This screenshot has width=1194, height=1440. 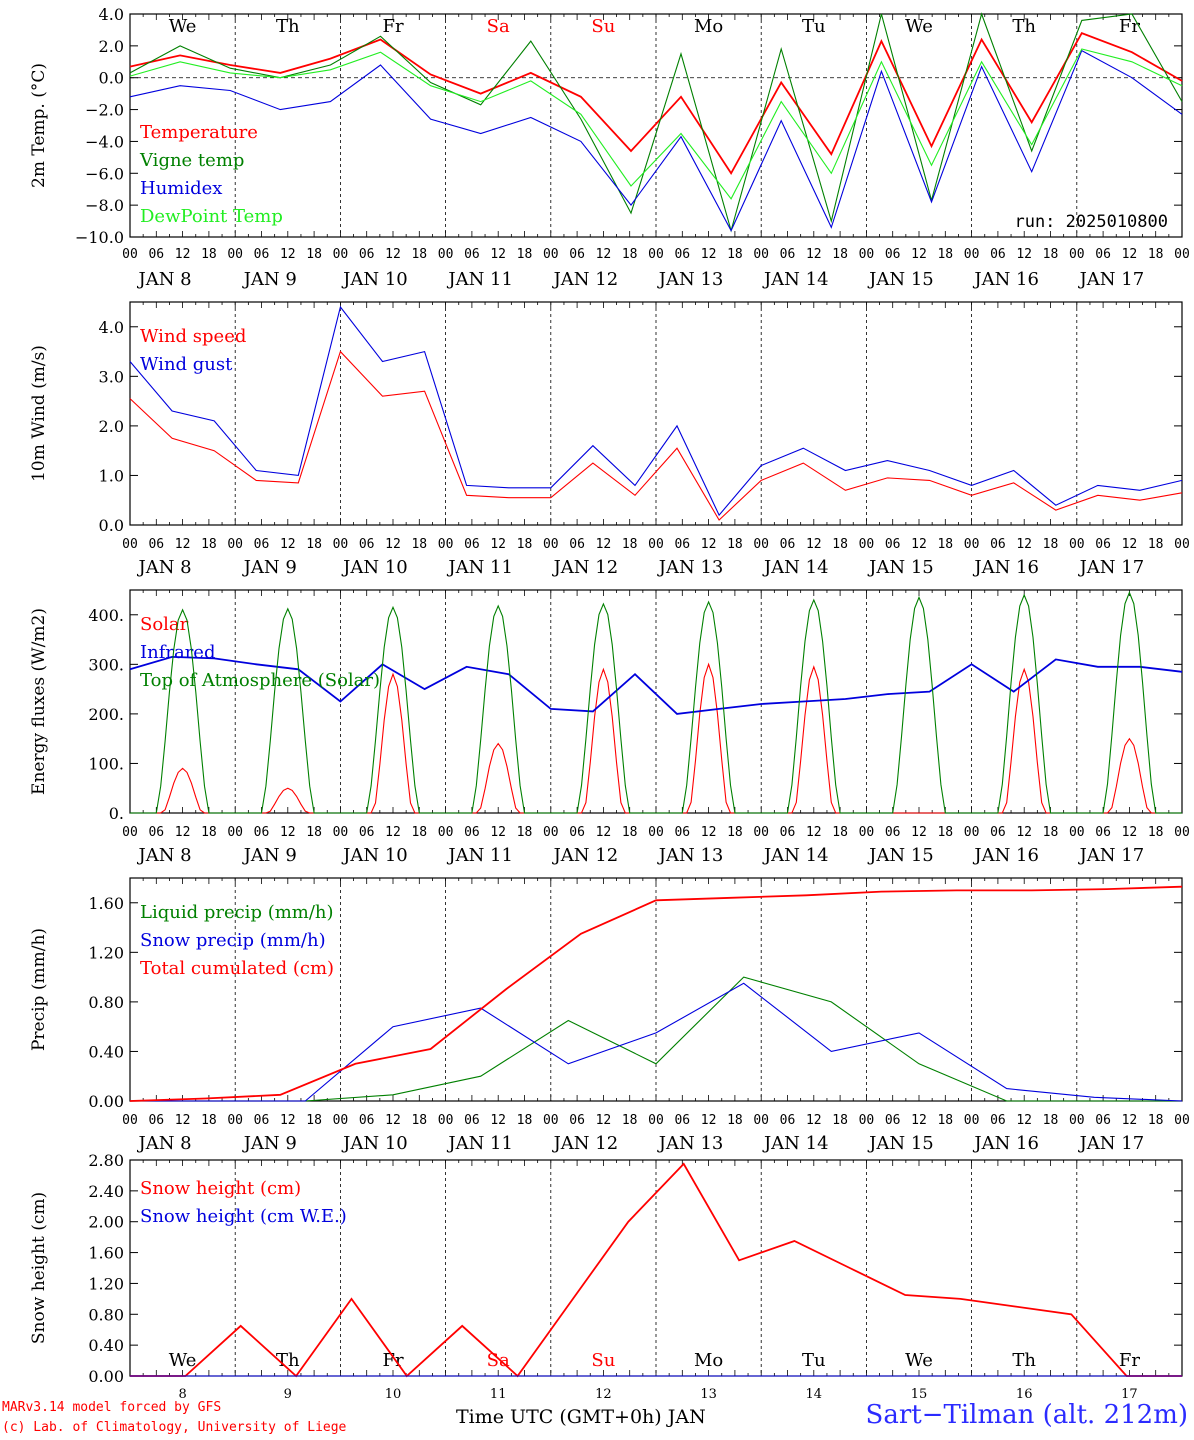 What do you see at coordinates (104, 141) in the screenshot?
I see `y-tick-label: −4.0` at bounding box center [104, 141].